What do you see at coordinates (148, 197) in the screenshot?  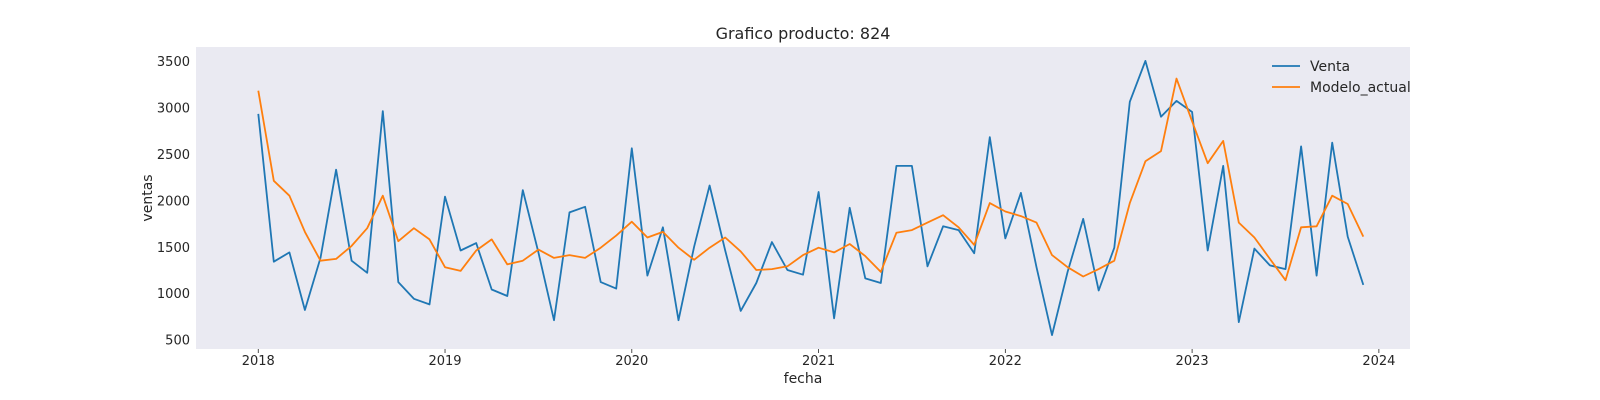 I see `y-axis-label: ventas` at bounding box center [148, 197].